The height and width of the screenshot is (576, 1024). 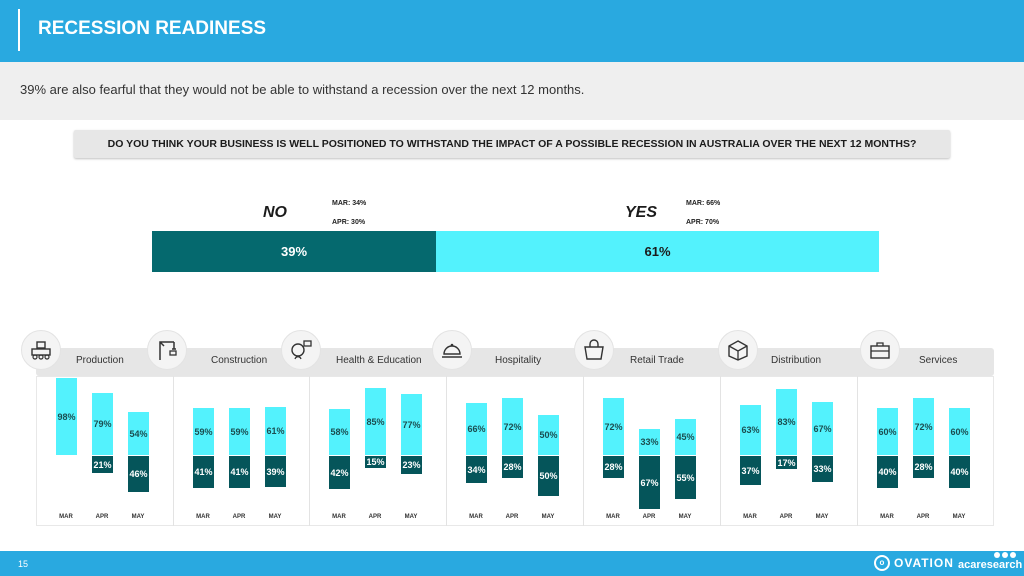 I want to click on sector-label: Distribution, so click(x=796, y=360).